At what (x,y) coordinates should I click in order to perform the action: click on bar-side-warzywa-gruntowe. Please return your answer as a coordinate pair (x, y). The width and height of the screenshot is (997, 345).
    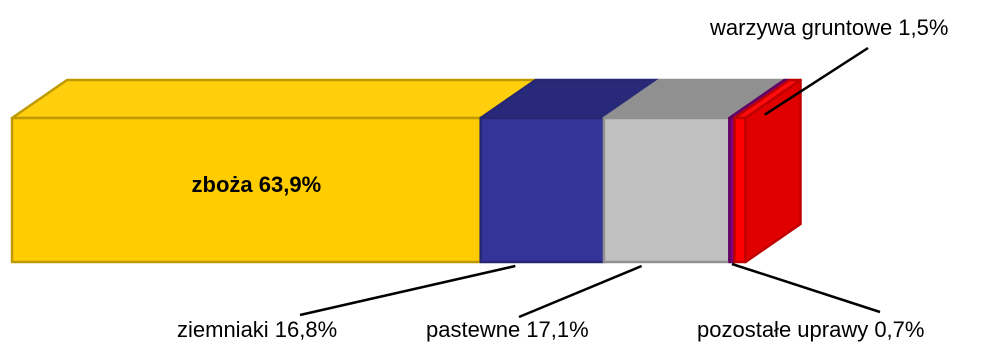
    Looking at the image, I should click on (773, 171).